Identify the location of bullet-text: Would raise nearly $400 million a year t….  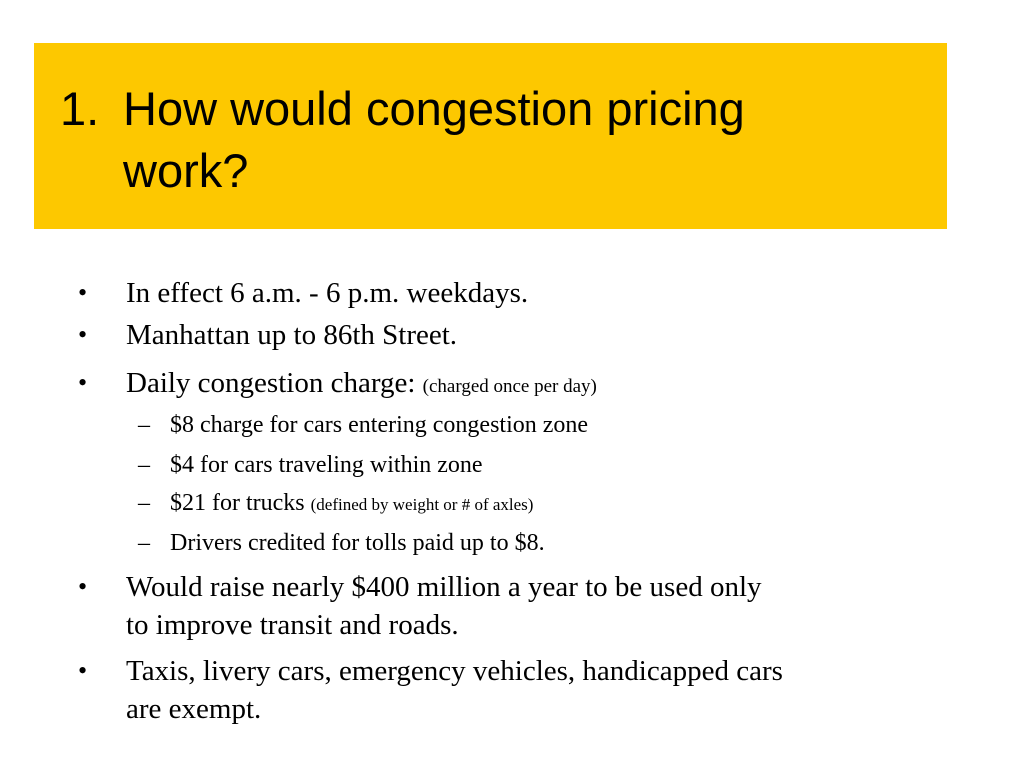
(444, 606).